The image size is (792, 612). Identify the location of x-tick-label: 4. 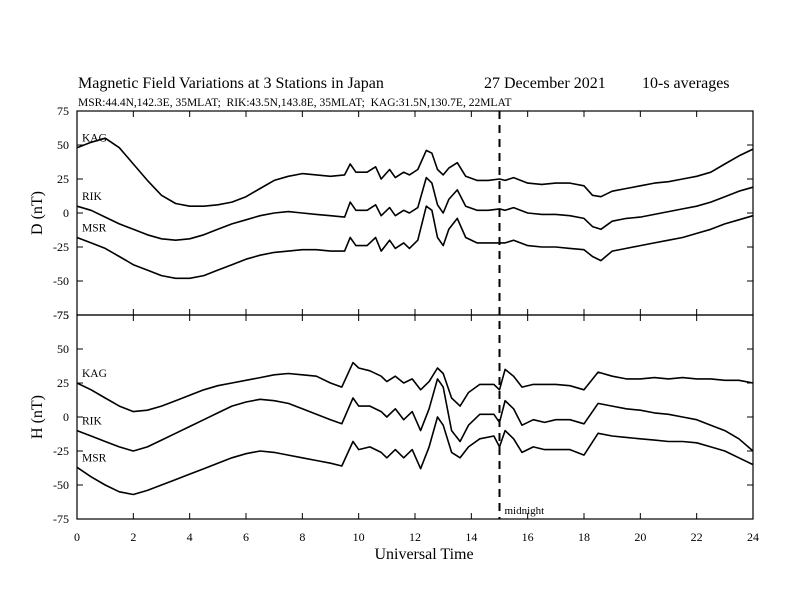
(190, 537).